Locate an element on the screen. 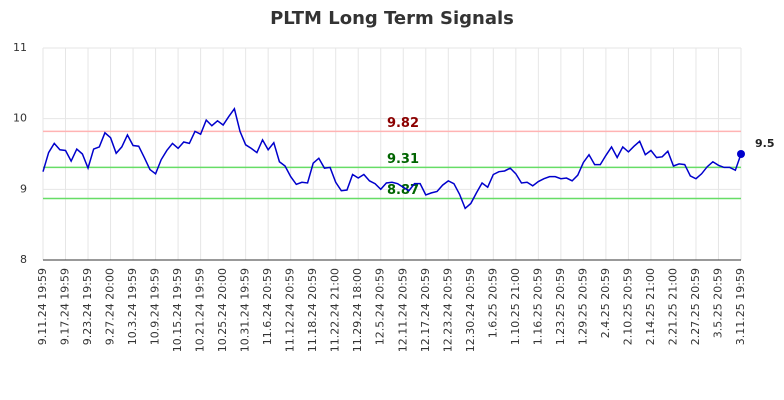 The height and width of the screenshot is (400, 784). y-tick-label: 8 is located at coordinates (23, 259).